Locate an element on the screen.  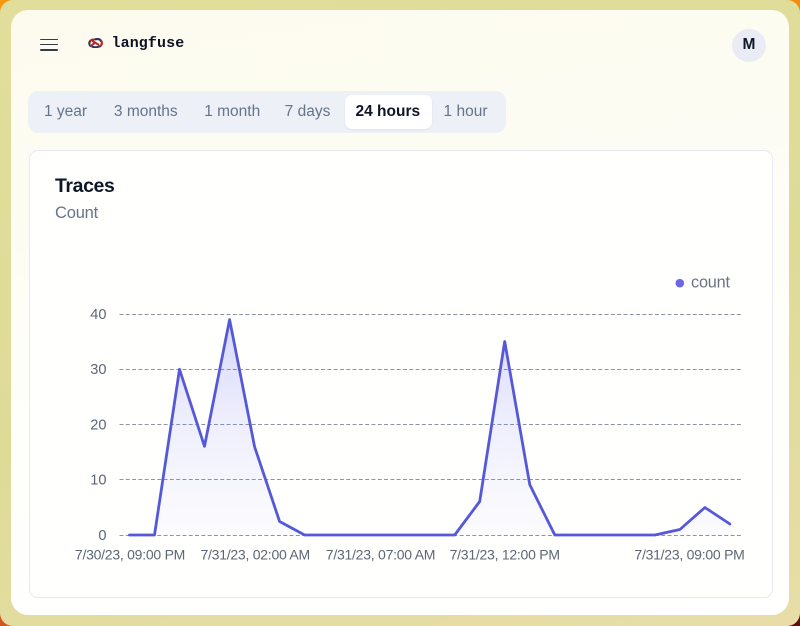
svg-text: 7/30/23, 09:00 PM is located at coordinates (130, 555).